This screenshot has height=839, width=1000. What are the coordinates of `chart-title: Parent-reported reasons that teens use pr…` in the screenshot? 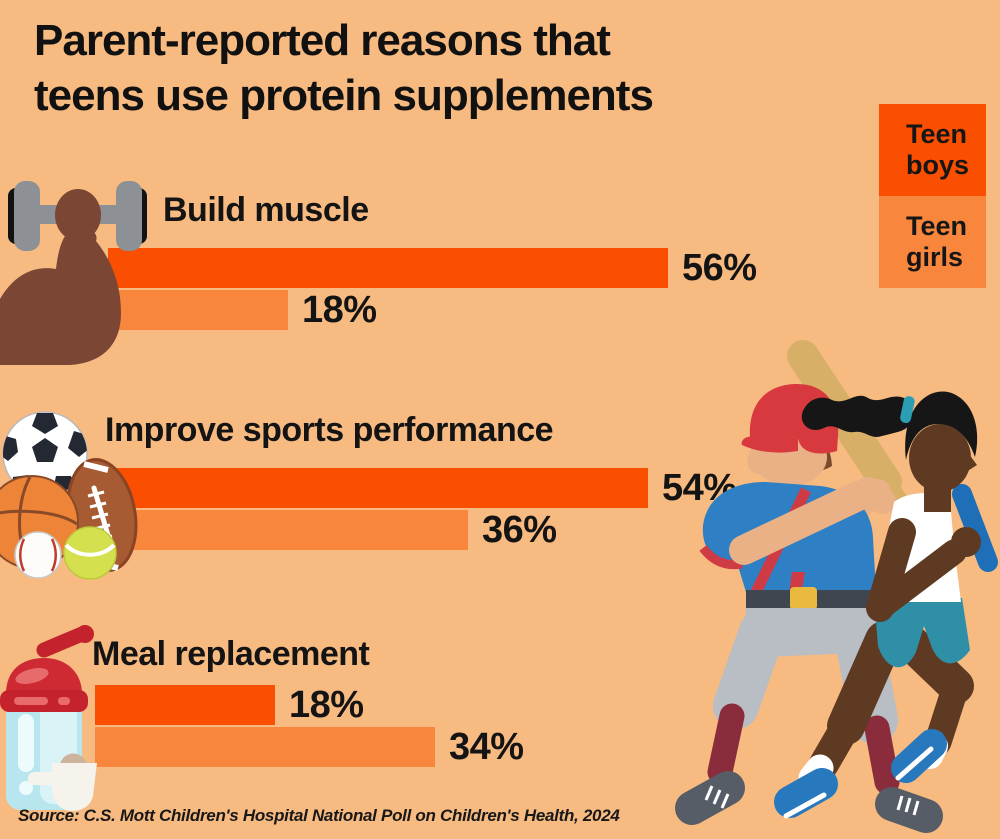 It's located at (344, 68).